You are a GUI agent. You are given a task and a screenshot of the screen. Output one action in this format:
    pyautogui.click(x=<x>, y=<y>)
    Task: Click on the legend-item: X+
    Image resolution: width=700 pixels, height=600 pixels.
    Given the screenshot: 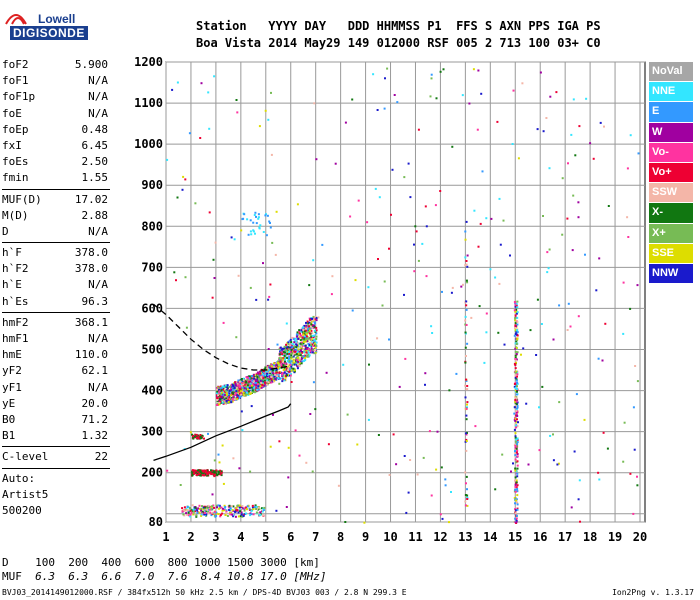 What is the action you would take?
    pyautogui.click(x=671, y=233)
    